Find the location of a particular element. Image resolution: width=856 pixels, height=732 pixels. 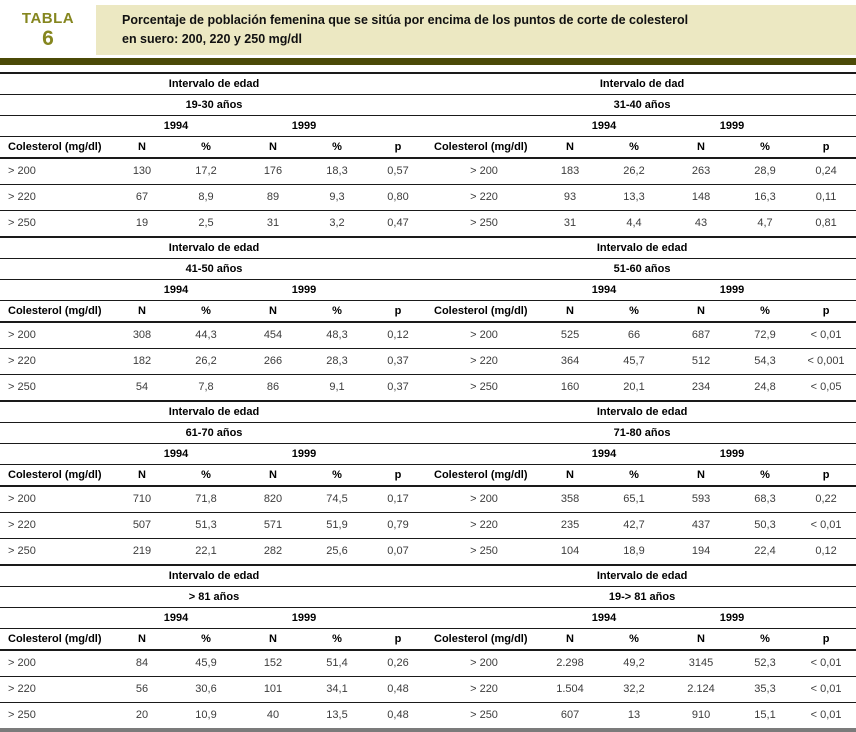

n-1994-value: 364 is located at coordinates (570, 361).